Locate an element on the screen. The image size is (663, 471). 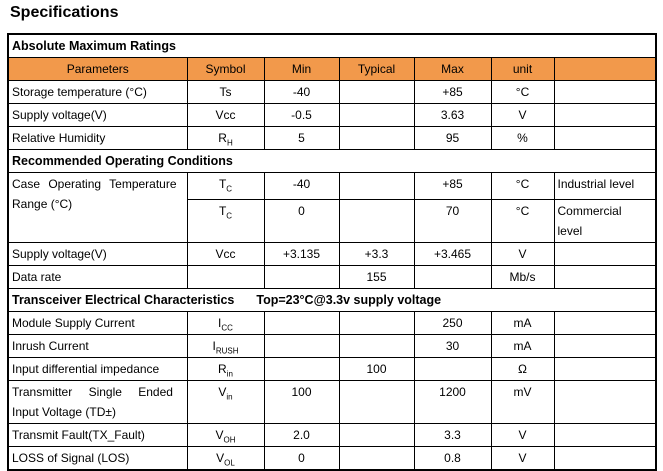
row-storage-temperature: Storage temperature (°C) Ts -40 +85 °C is located at coordinates (332, 92).